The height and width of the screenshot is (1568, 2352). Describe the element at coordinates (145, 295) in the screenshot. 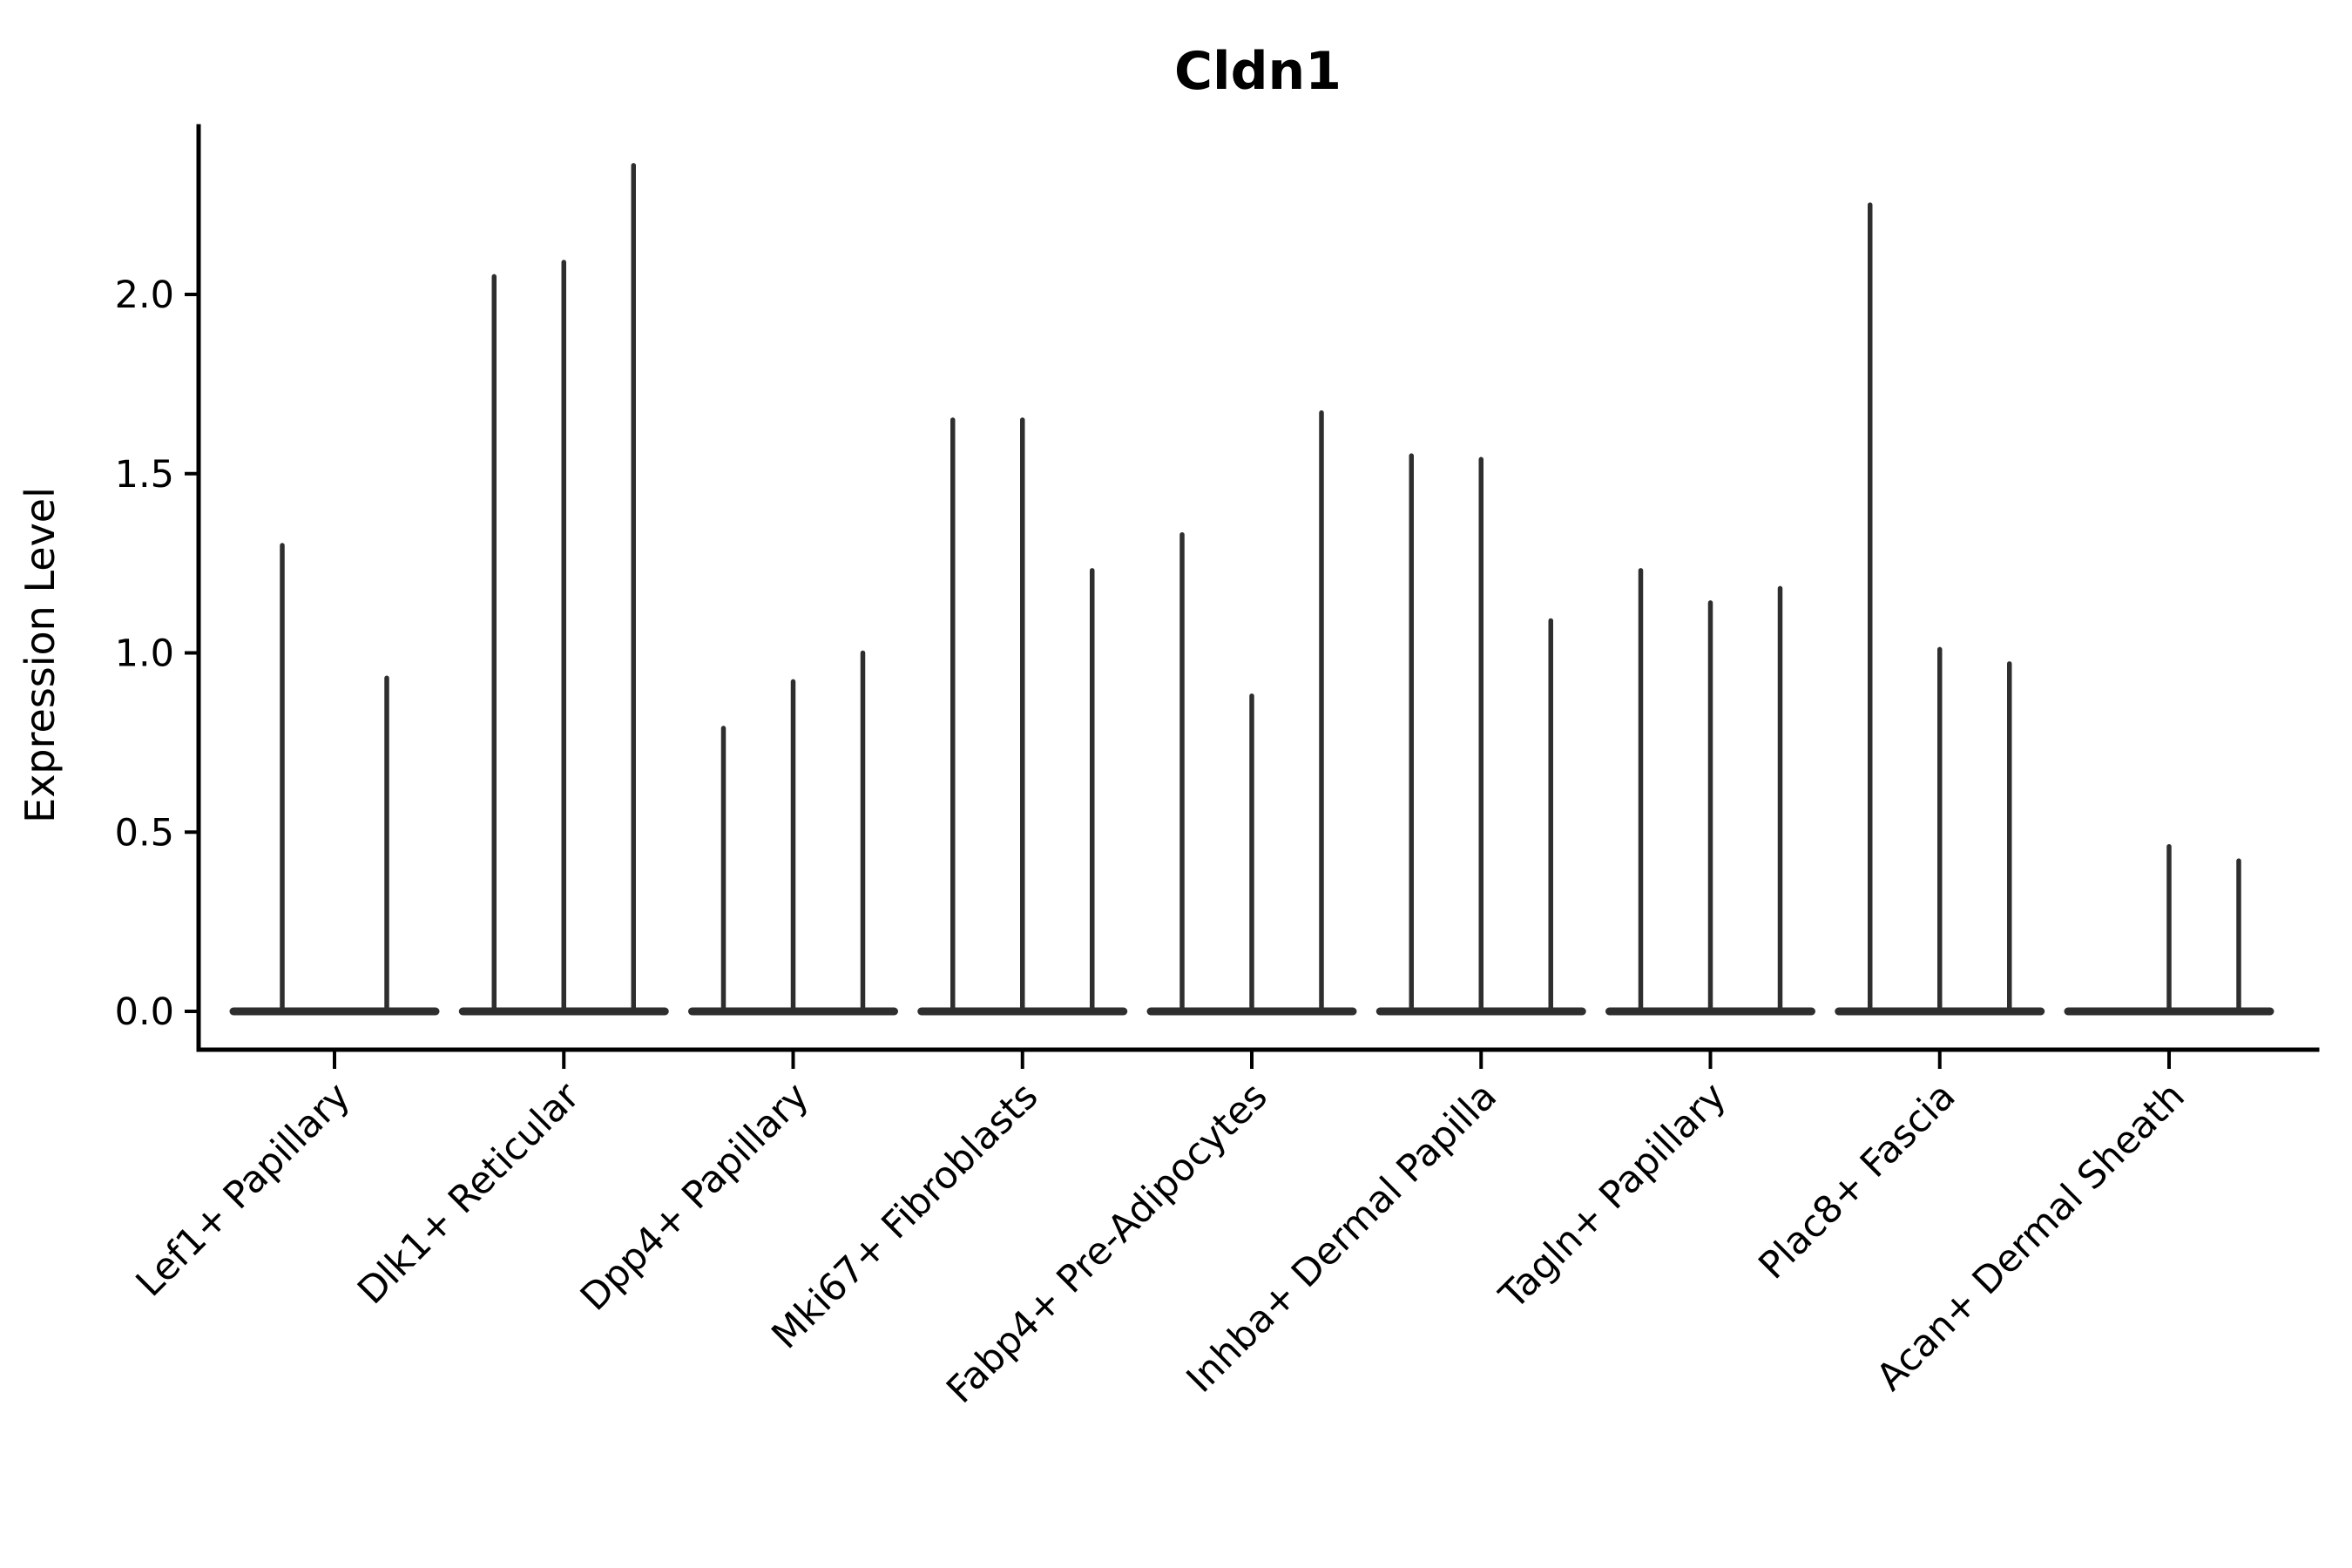

I see `y-tick-label: 2.0` at that location.